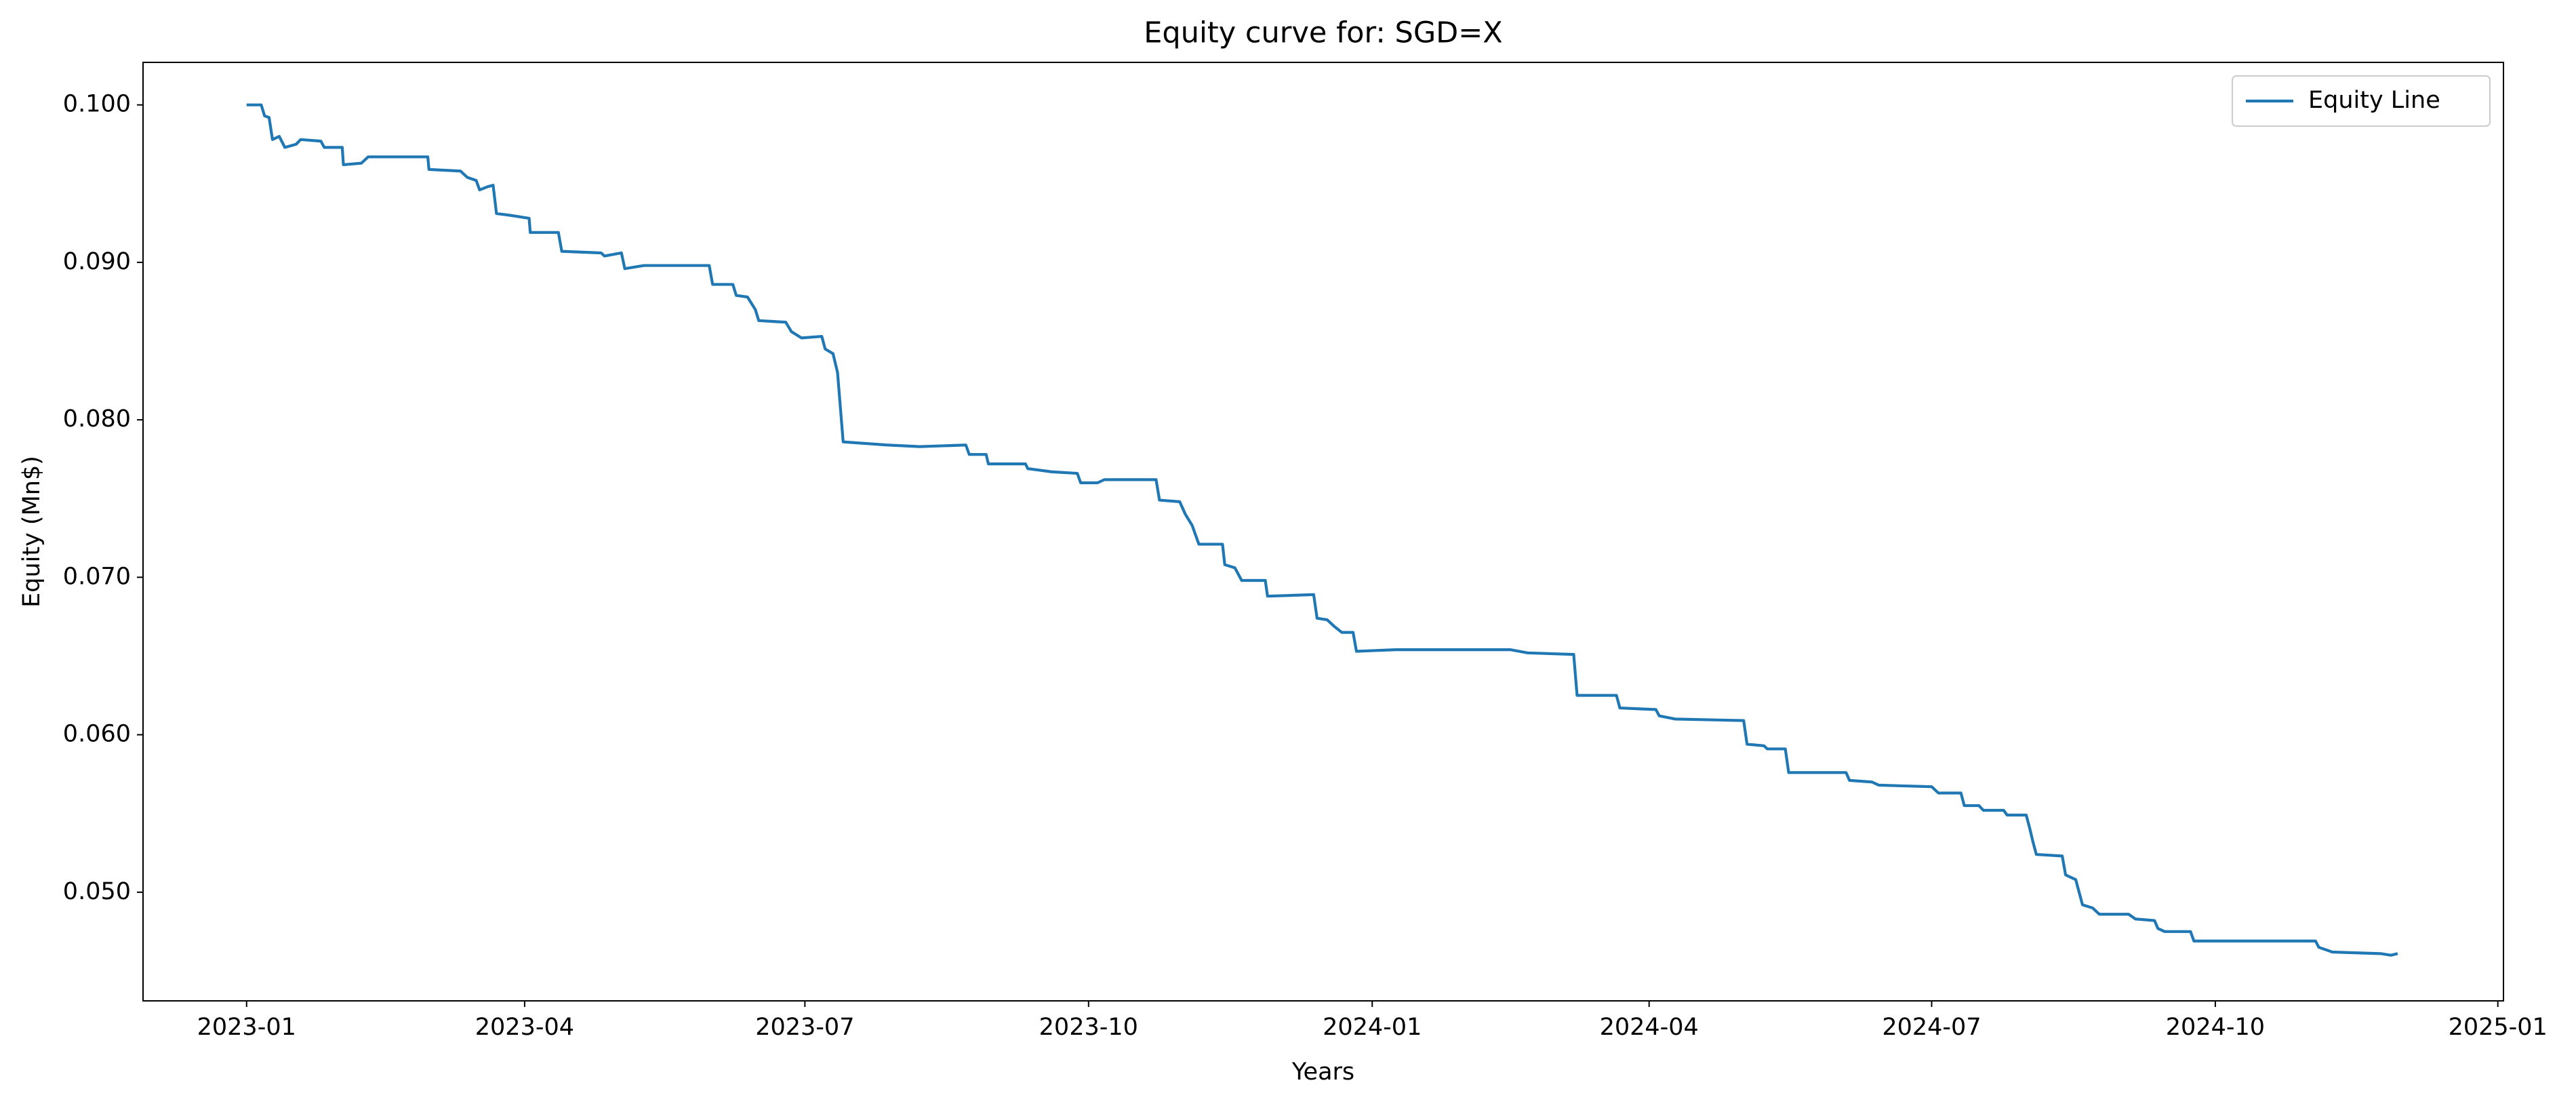 The image size is (2576, 1108). What do you see at coordinates (2498, 1028) in the screenshot?
I see `x-tick-label: 2025-01` at bounding box center [2498, 1028].